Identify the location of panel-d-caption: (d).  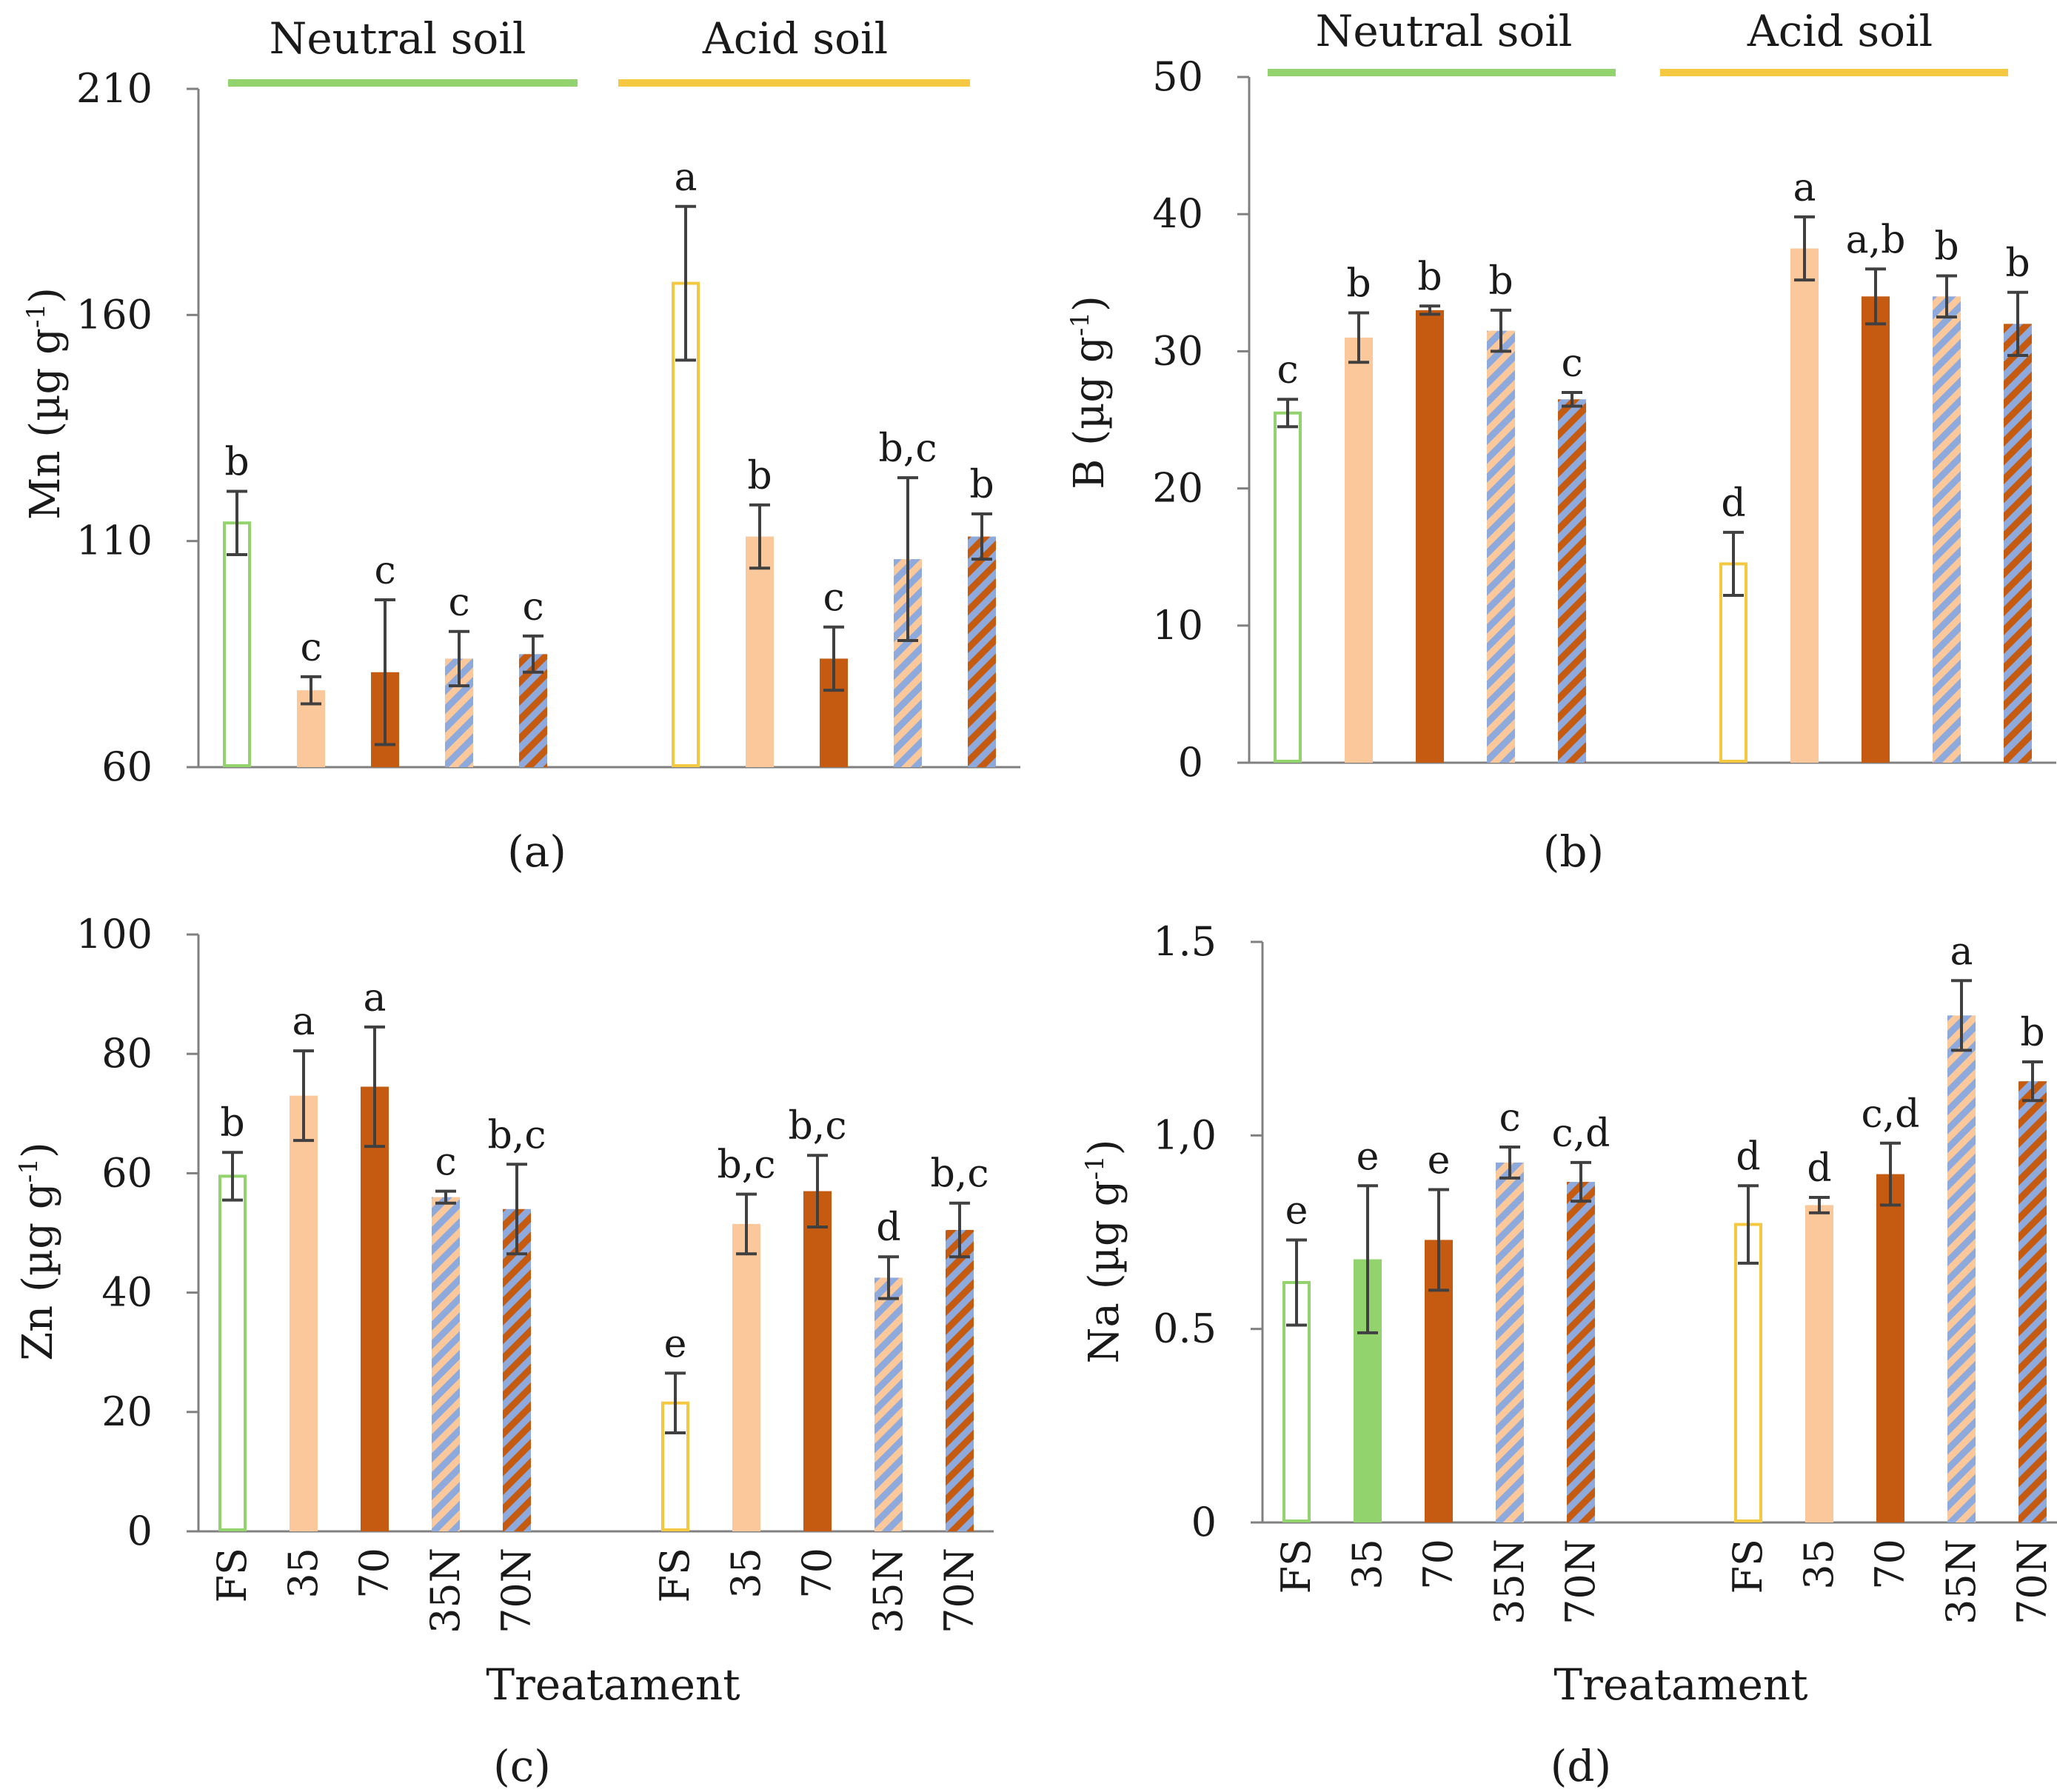
(1581, 1766).